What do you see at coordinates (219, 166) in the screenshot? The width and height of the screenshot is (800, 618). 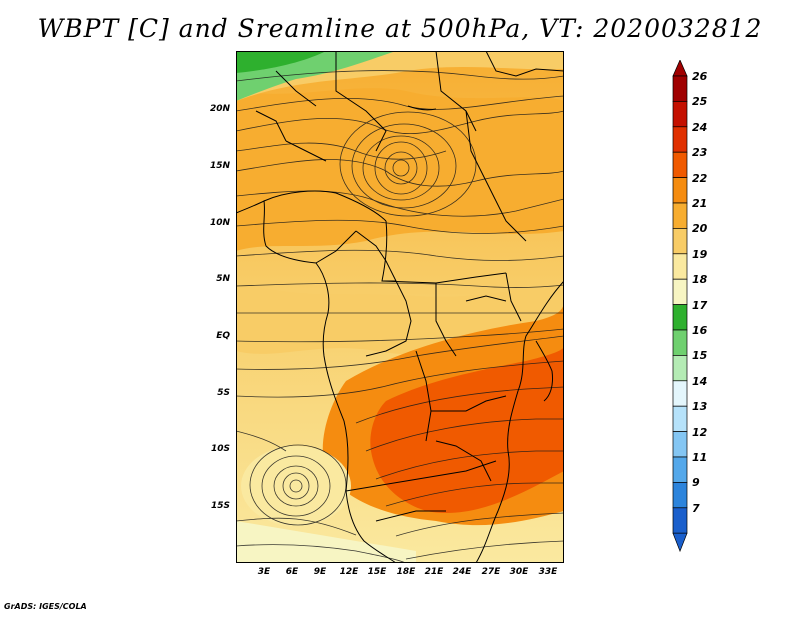 I see `lat-label: 15N` at bounding box center [219, 166].